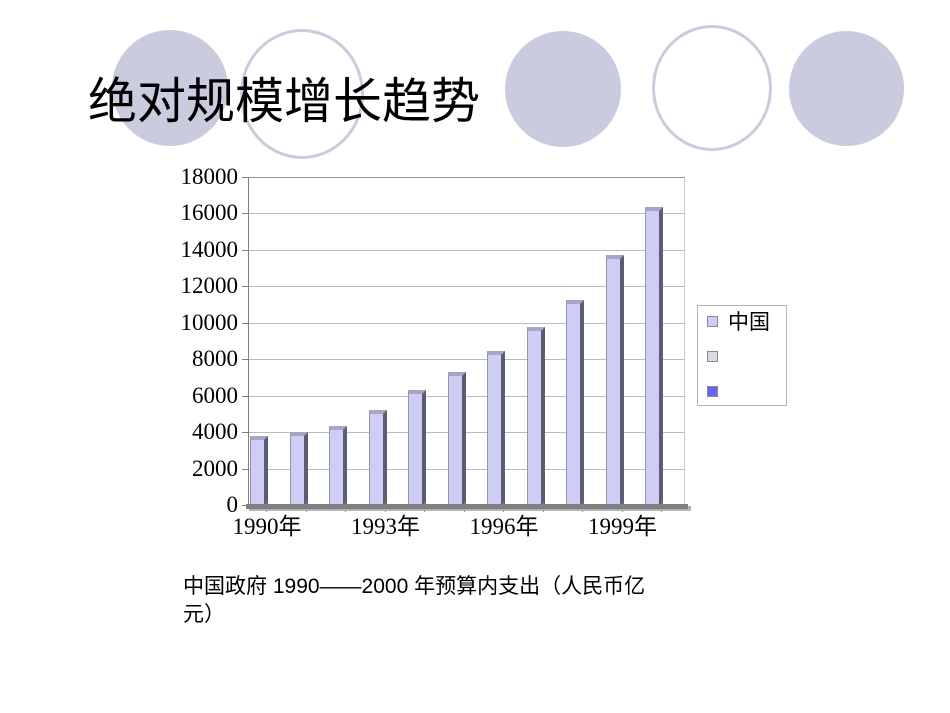 The width and height of the screenshot is (950, 713). Describe the element at coordinates (467, 506) in the screenshot. I see `x-axis-base` at that location.